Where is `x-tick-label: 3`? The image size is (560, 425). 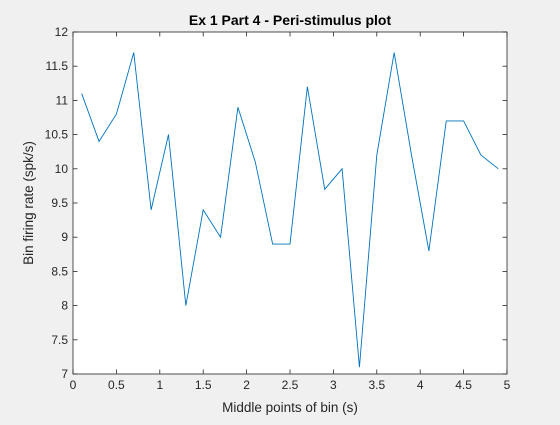
x-tick-label: 3 is located at coordinates (333, 385).